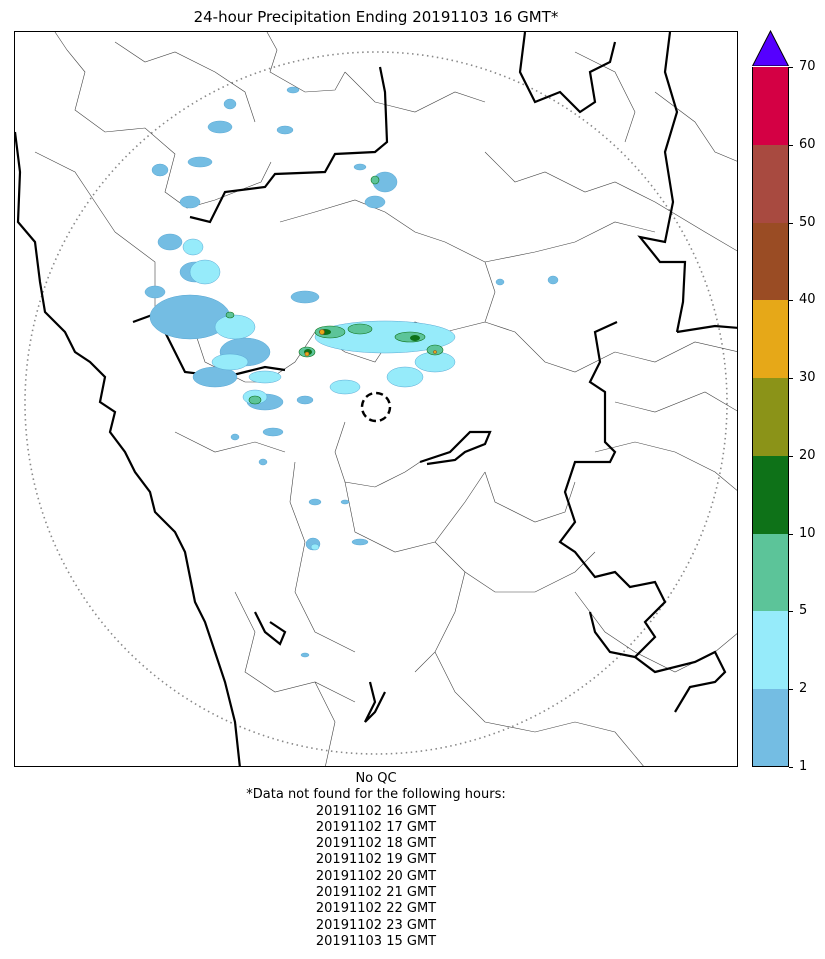  What do you see at coordinates (803, 689) in the screenshot?
I see `colorbar-tick-label: 2` at bounding box center [803, 689].